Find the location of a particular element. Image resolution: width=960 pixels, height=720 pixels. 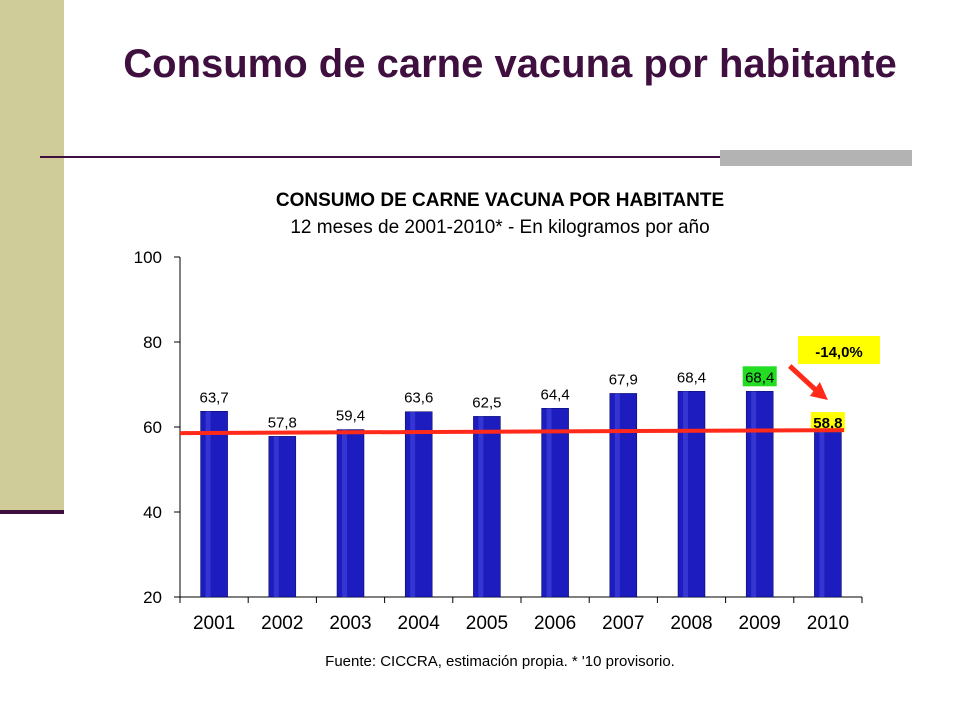

x-tick-label: 2002 is located at coordinates (282, 623).